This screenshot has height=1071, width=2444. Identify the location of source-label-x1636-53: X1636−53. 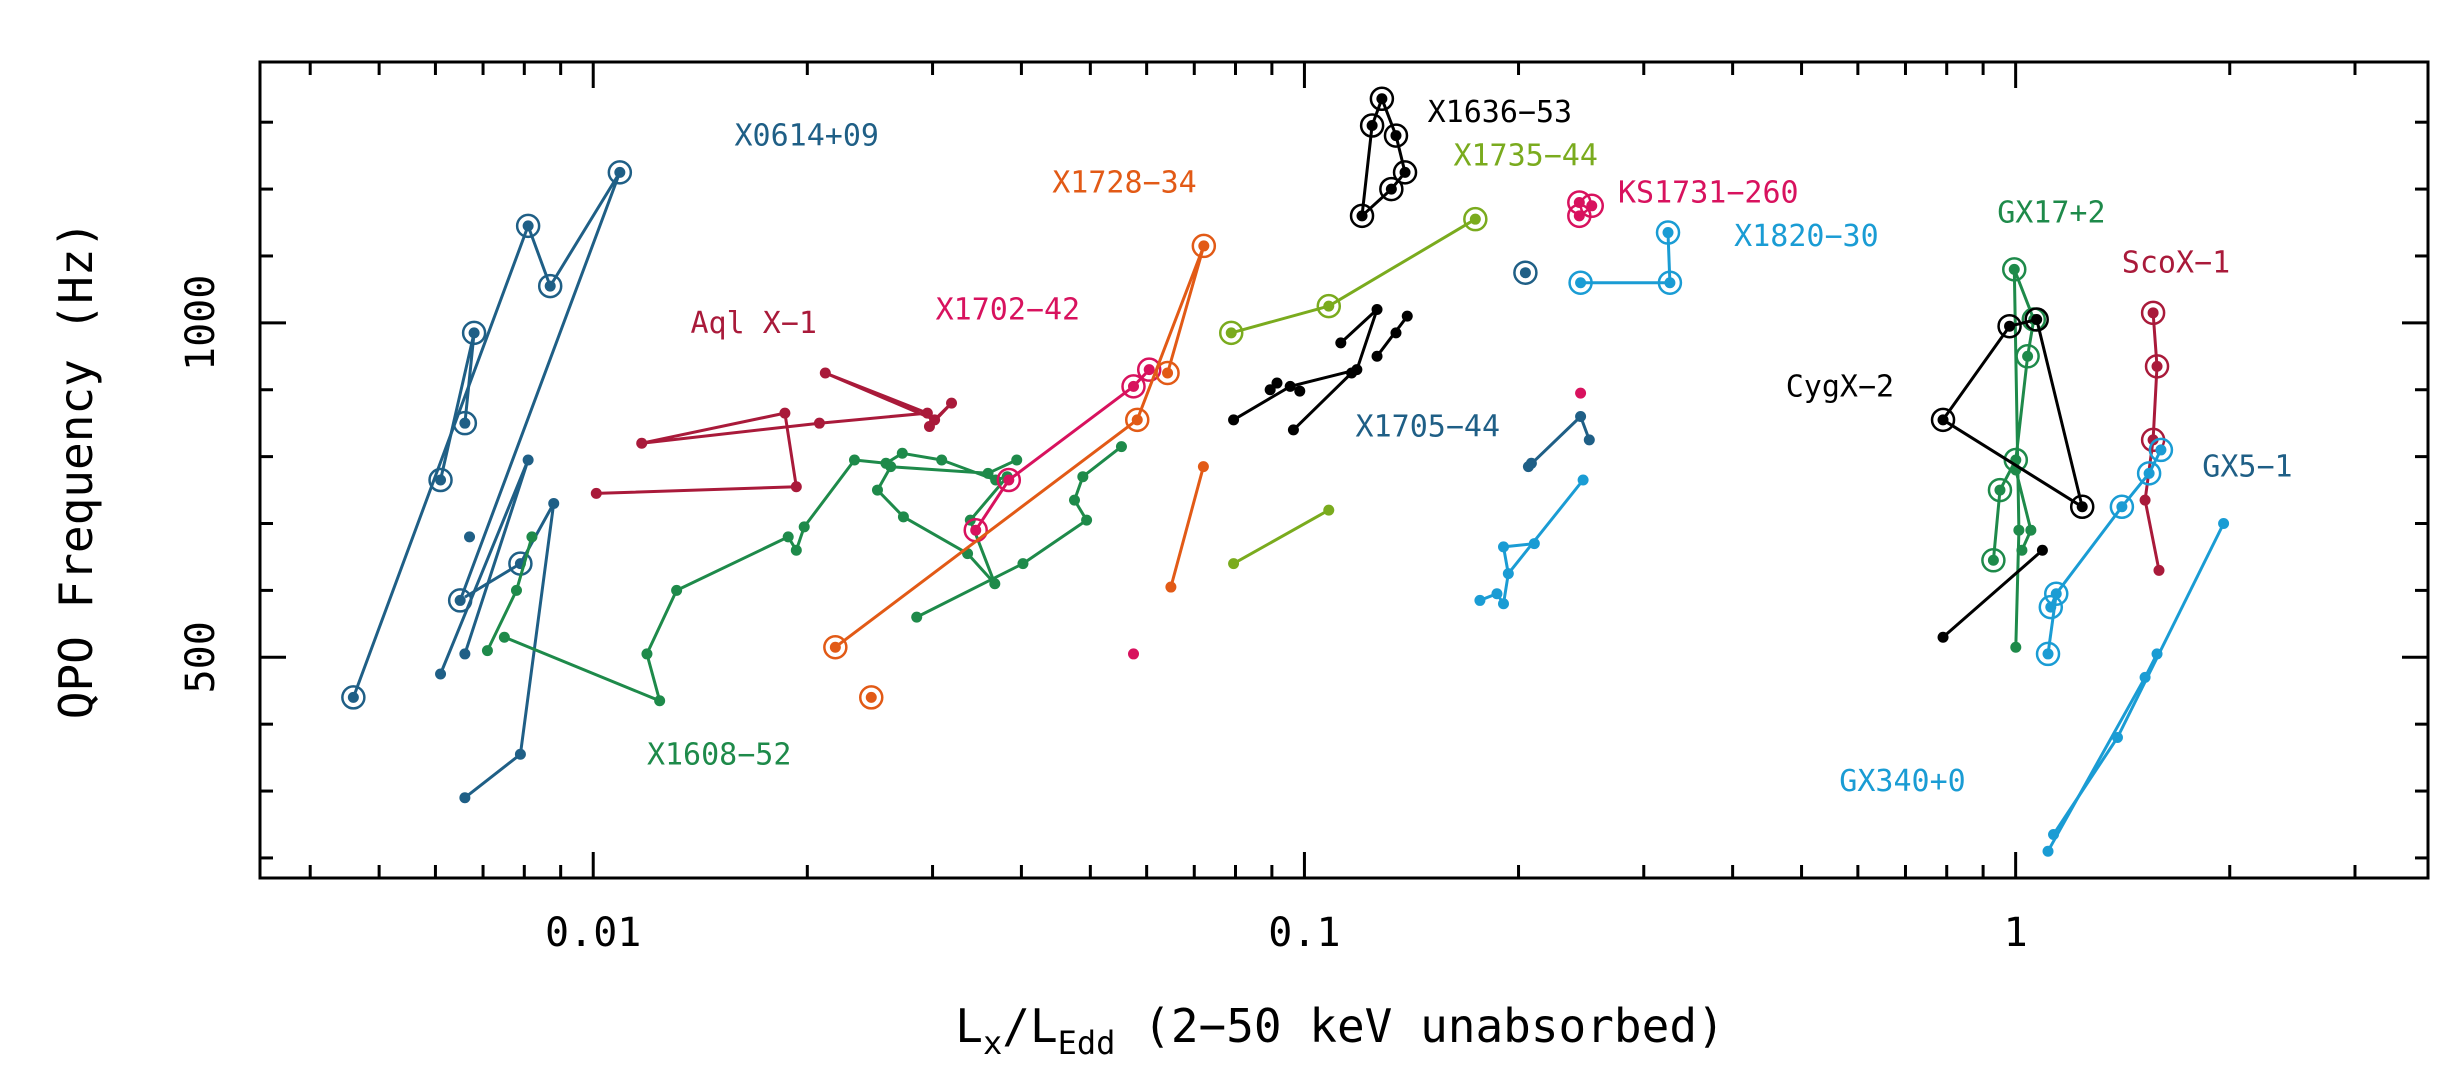
(1500, 112).